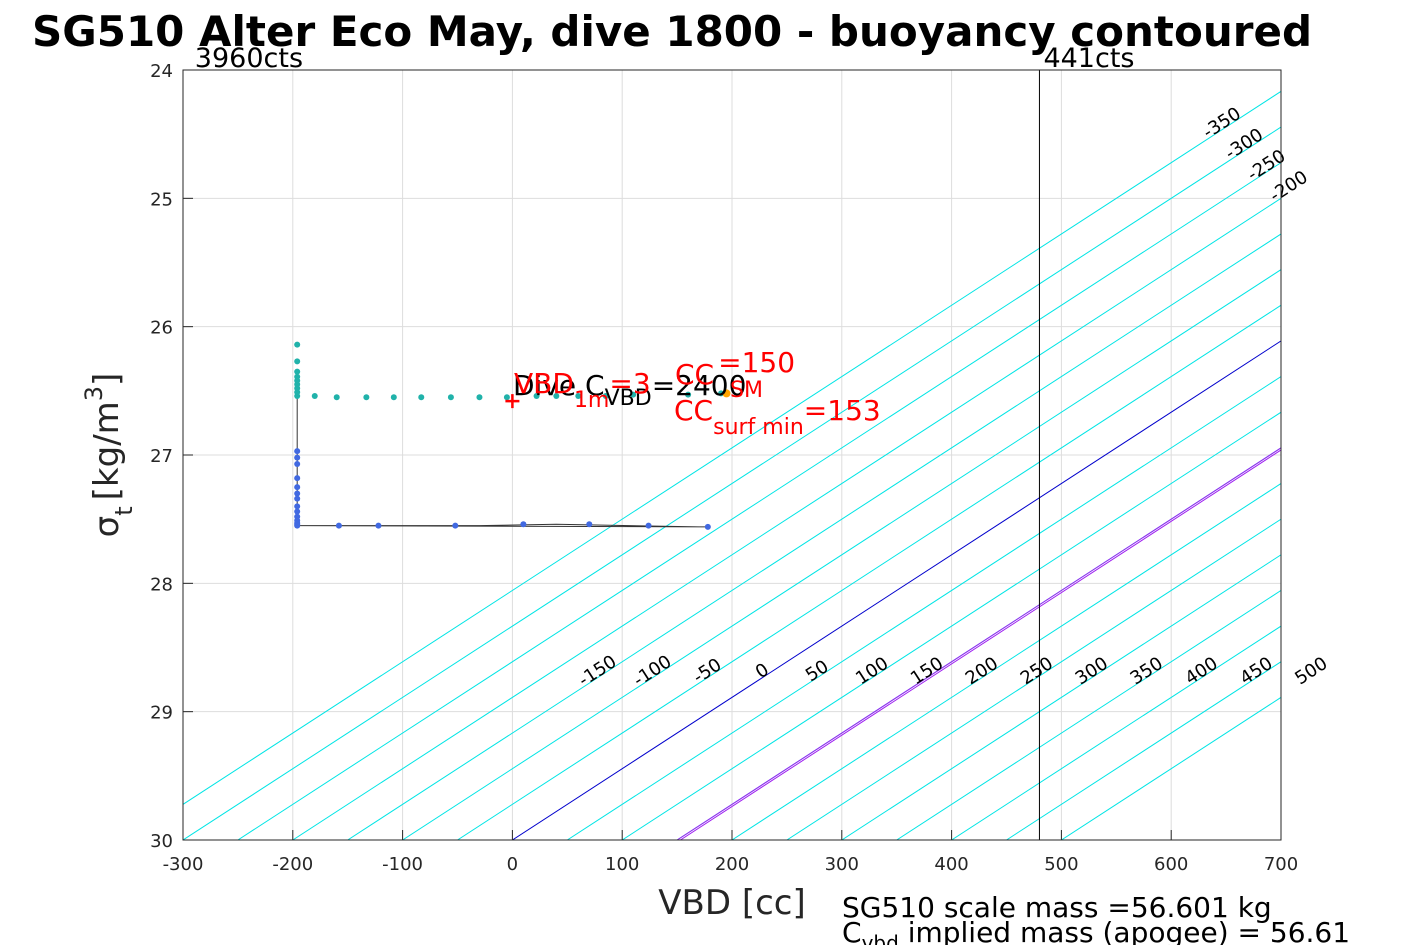 The width and height of the screenshot is (1417, 945). Describe the element at coordinates (107, 527) in the screenshot. I see `y-label-sigma: σ` at that location.